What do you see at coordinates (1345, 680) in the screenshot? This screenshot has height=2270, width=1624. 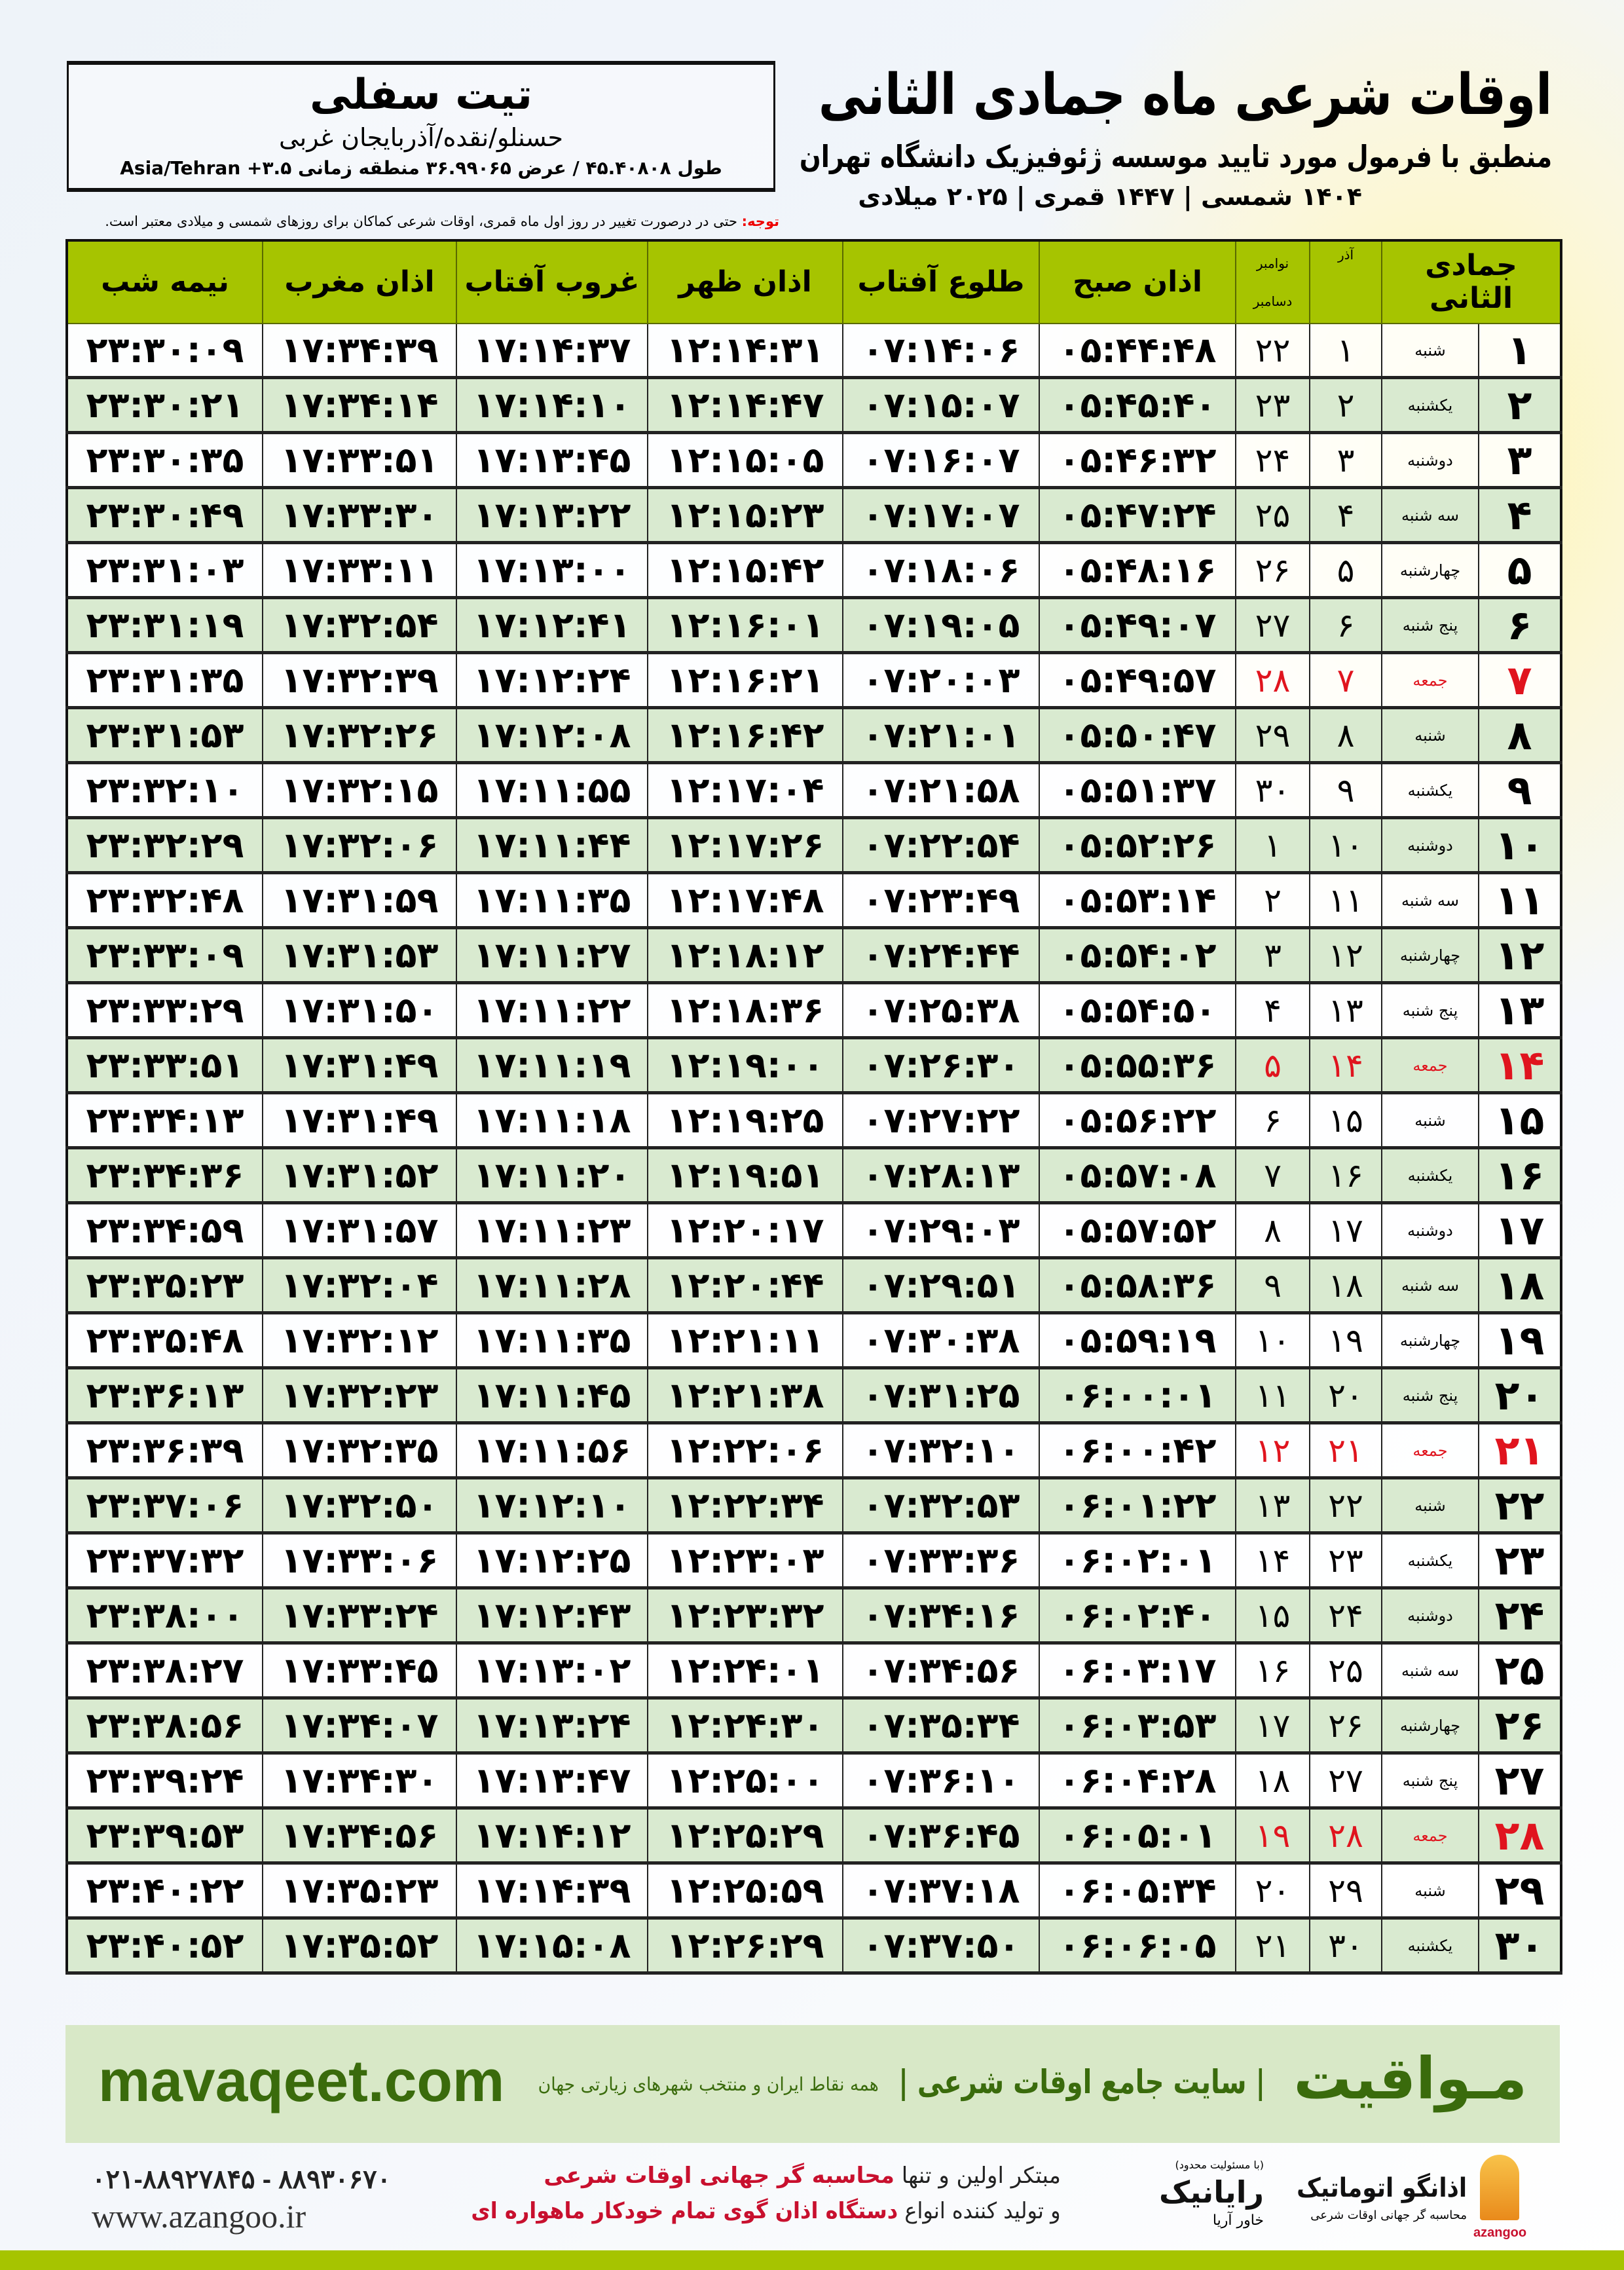 I see `azar-day: ۷` at bounding box center [1345, 680].